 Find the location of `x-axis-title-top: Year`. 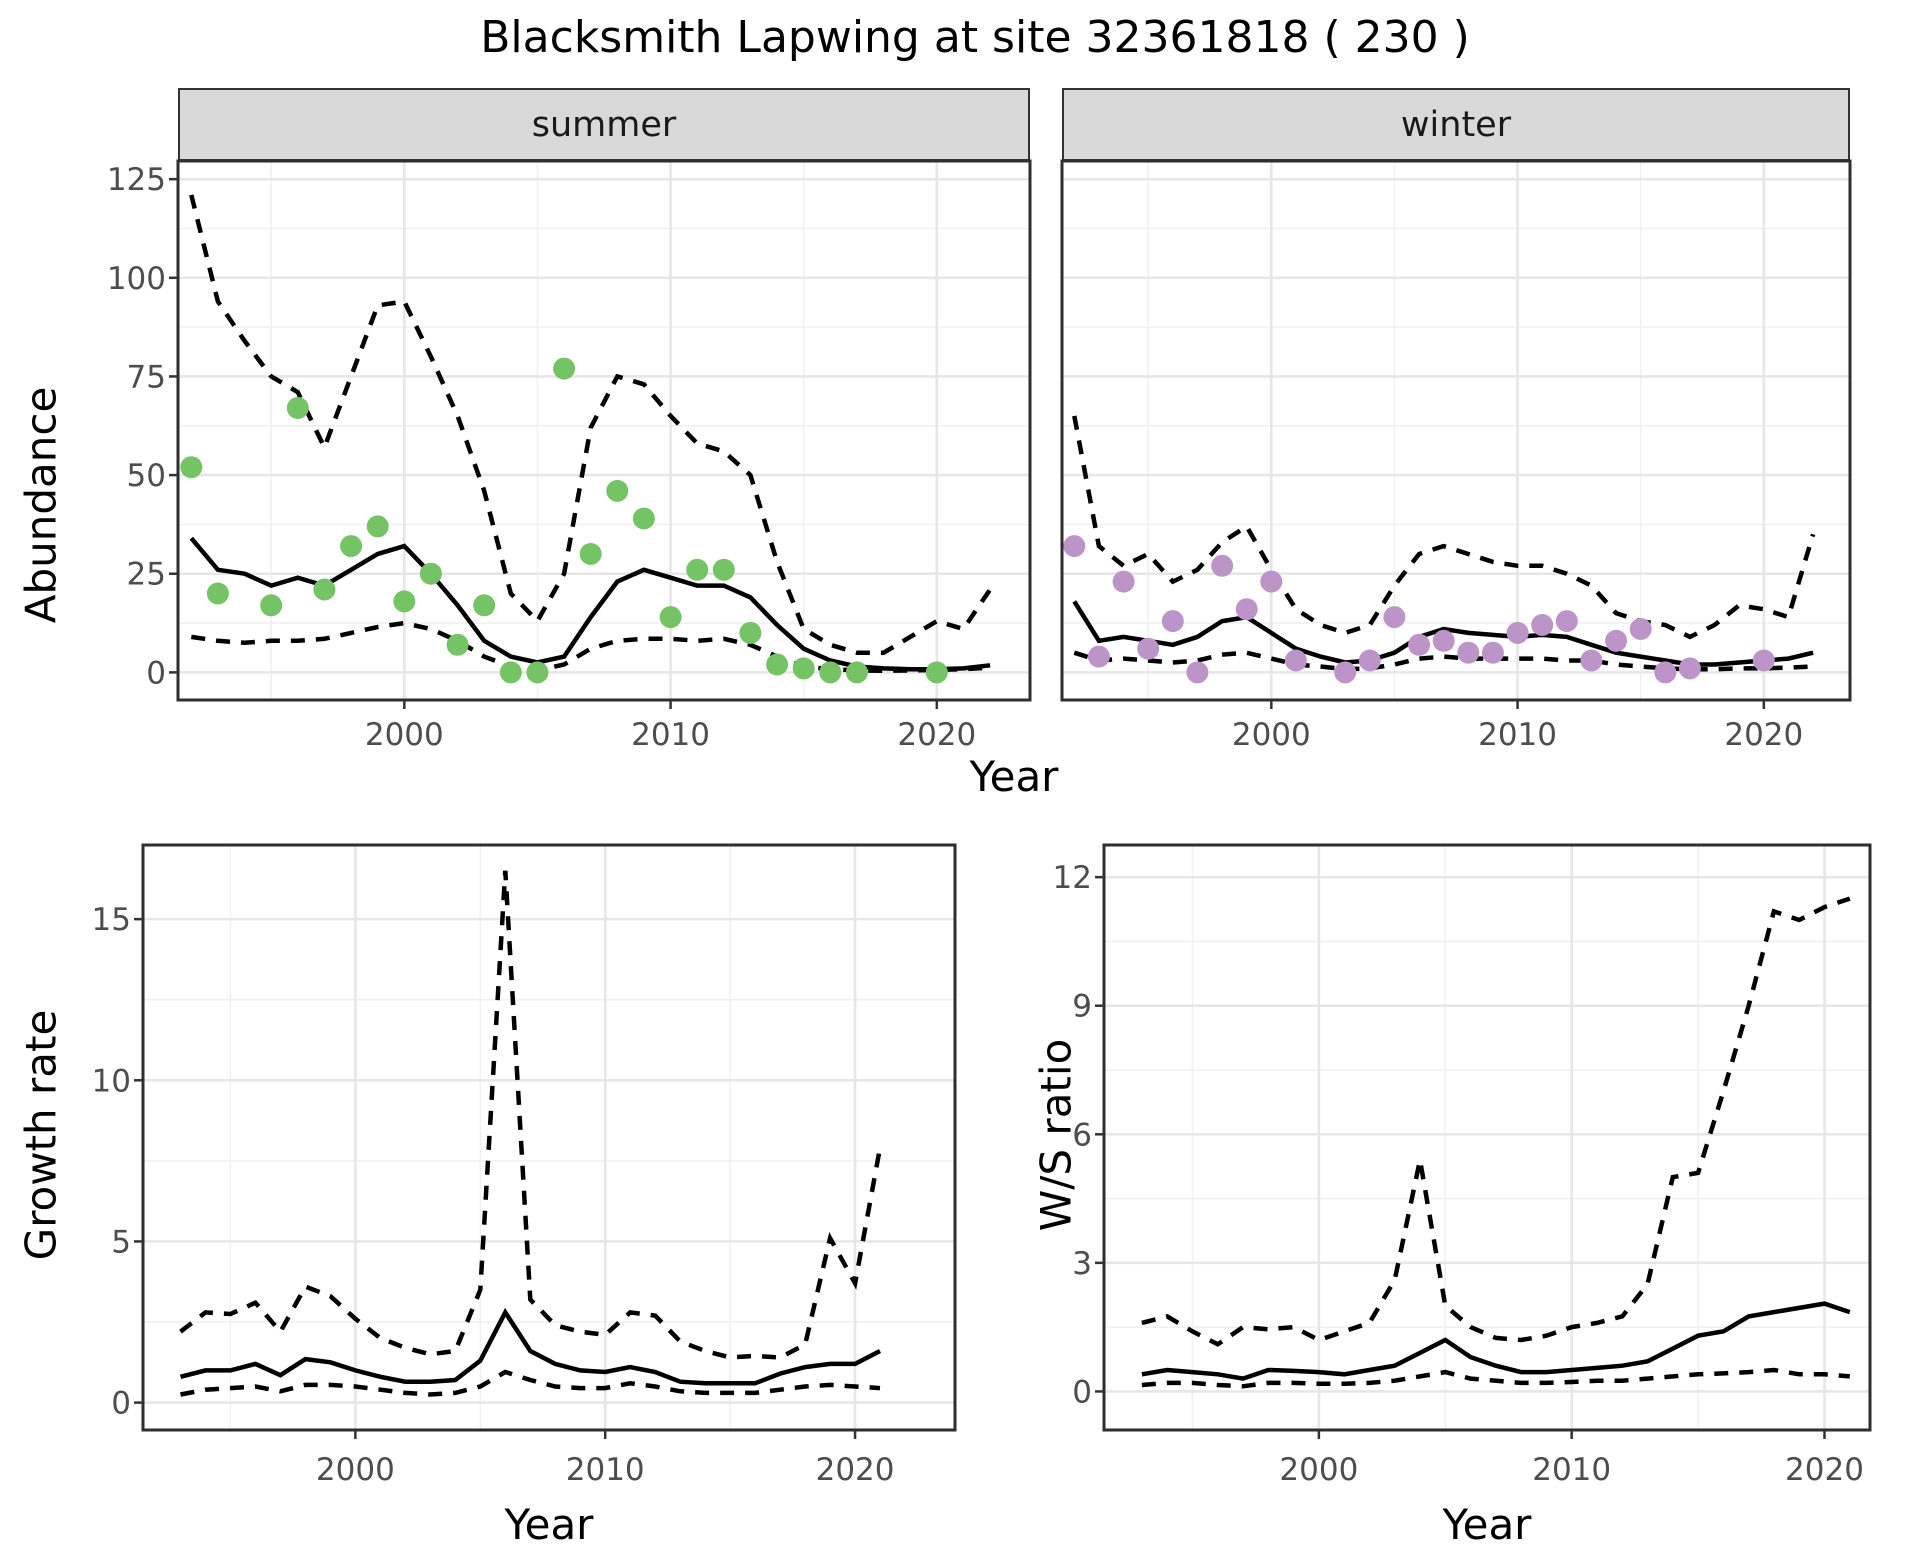

x-axis-title-top: Year is located at coordinates (1014, 776).